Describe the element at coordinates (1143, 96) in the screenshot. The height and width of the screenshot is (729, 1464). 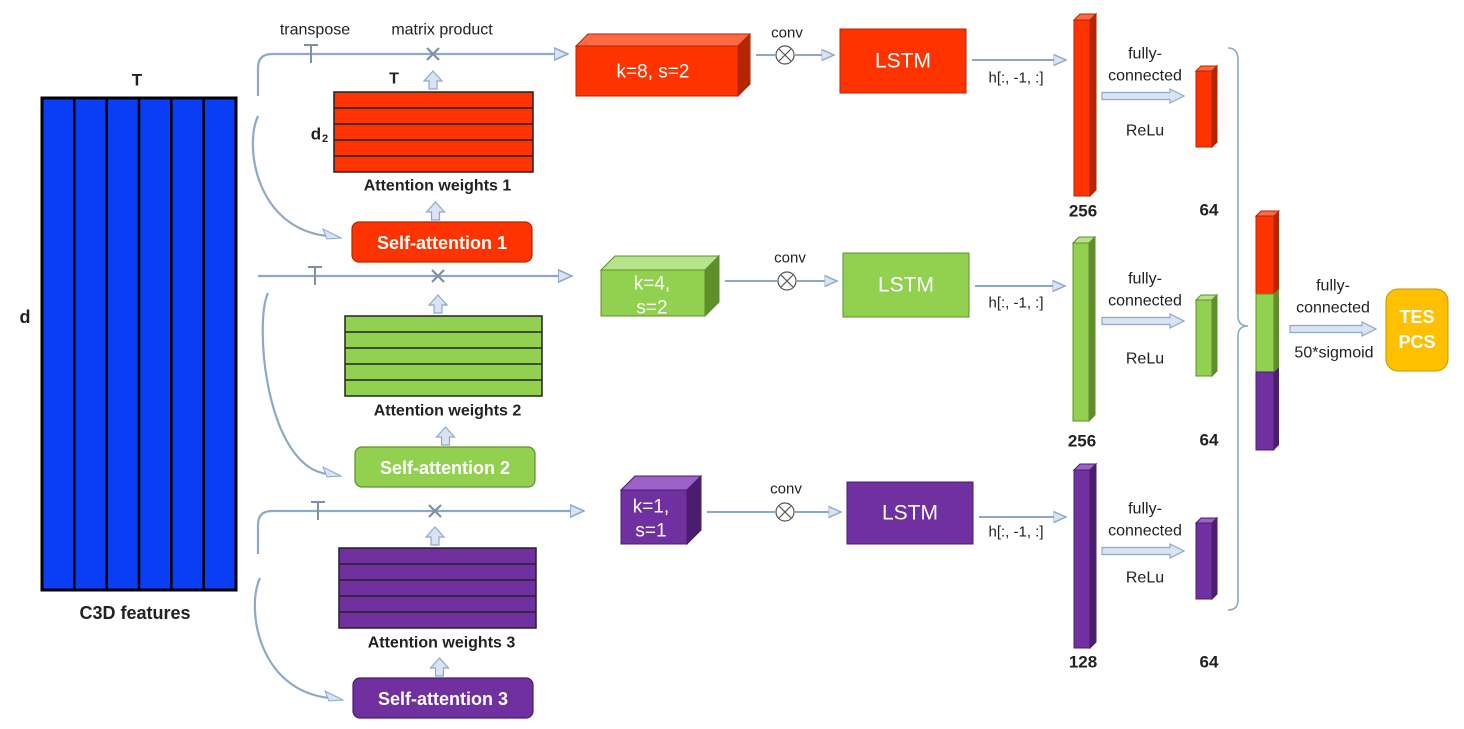
I see `branch-1-fc-arrow` at that location.